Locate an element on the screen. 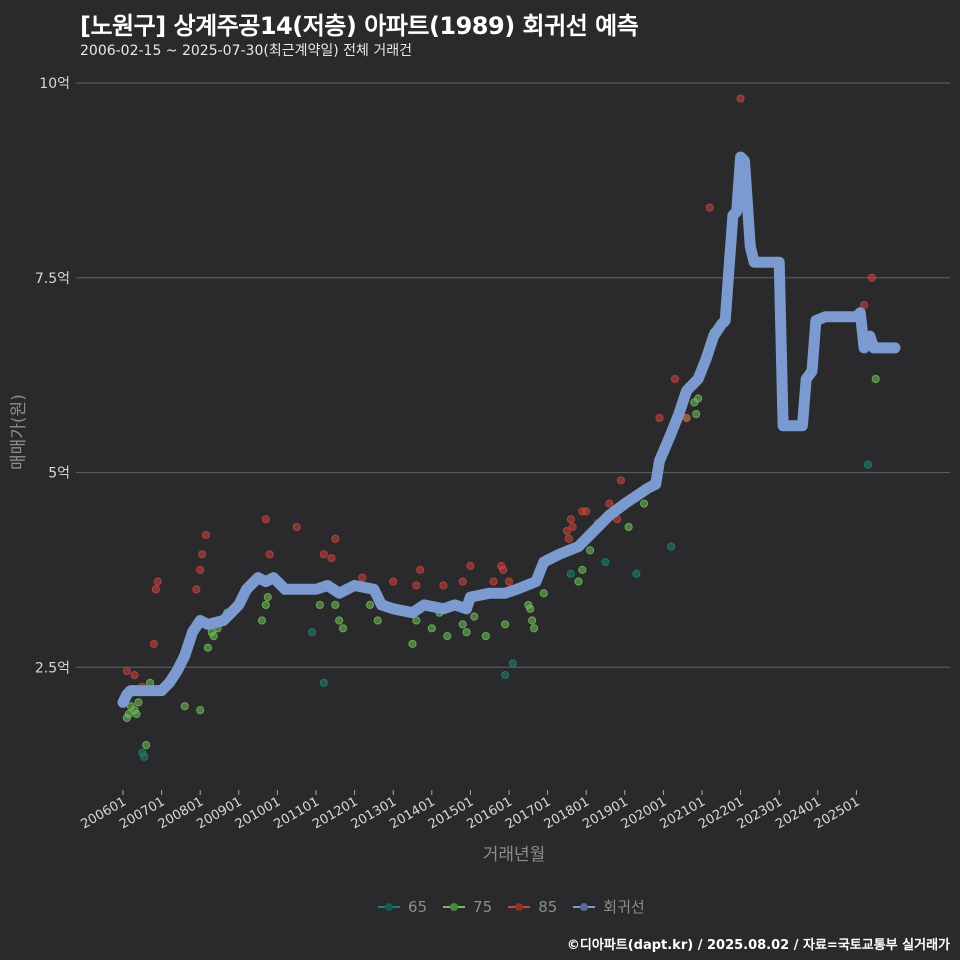 The height and width of the screenshot is (960, 960). legend-item-regression: 회귀선 is located at coordinates (609, 906).